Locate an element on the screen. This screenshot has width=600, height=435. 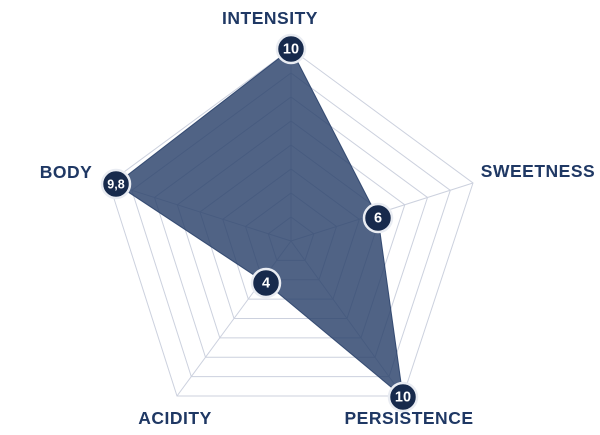
data-point-intensity: 10 is located at coordinates (291, 49).